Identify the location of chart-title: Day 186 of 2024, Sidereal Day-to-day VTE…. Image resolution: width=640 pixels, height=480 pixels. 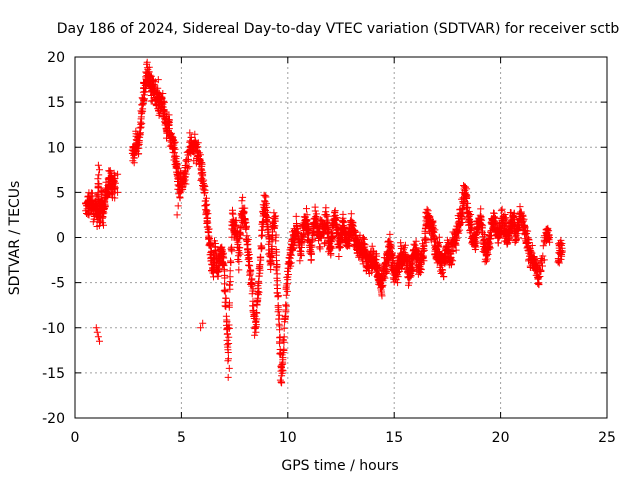
(338, 29).